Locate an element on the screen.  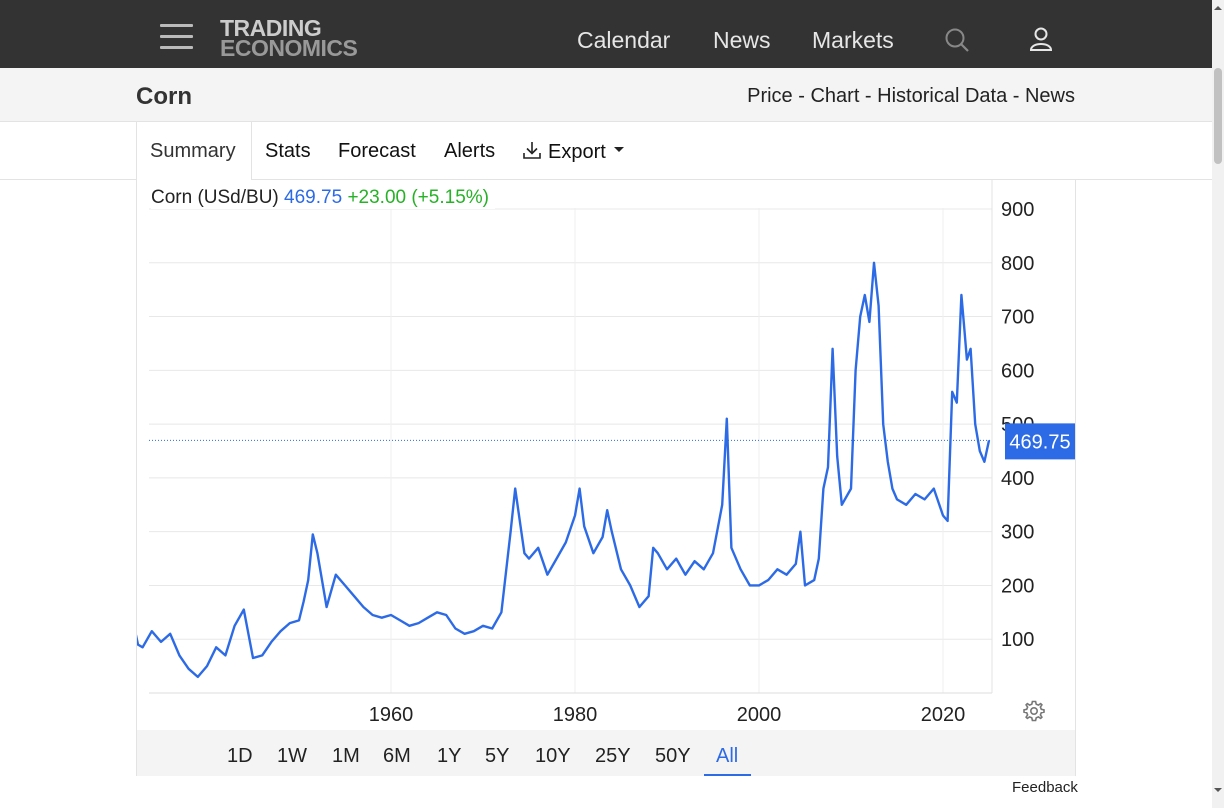
page-scrollbar is located at coordinates (1218, 404).